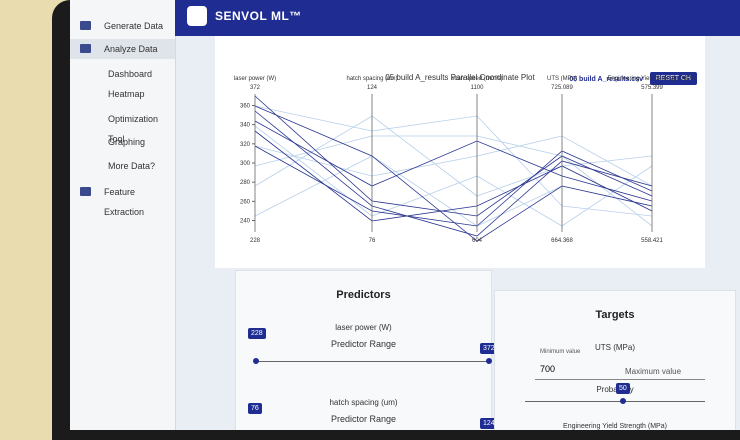 This screenshot has height=440, width=740. I want to click on prob-label: Probability, so click(615, 389).